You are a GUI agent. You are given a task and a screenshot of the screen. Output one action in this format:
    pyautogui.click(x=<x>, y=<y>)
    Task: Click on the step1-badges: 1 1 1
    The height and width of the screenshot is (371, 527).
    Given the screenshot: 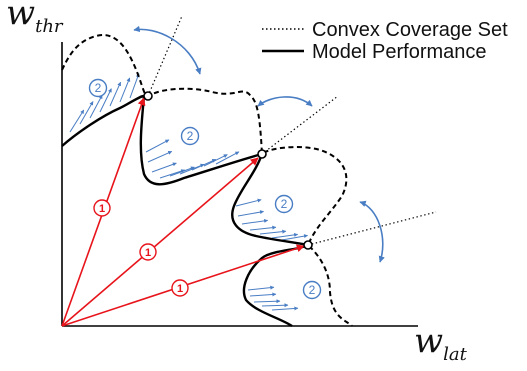 What is the action you would take?
    pyautogui.click(x=141, y=248)
    